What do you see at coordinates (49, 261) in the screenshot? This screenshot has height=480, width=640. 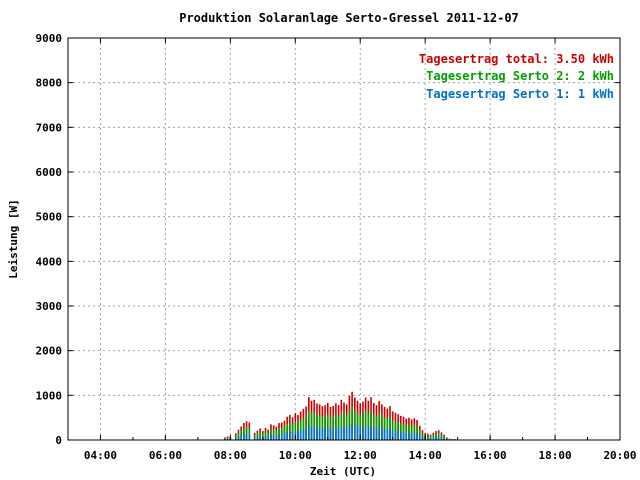 I see `y-tick-label: 4000` at bounding box center [49, 261].